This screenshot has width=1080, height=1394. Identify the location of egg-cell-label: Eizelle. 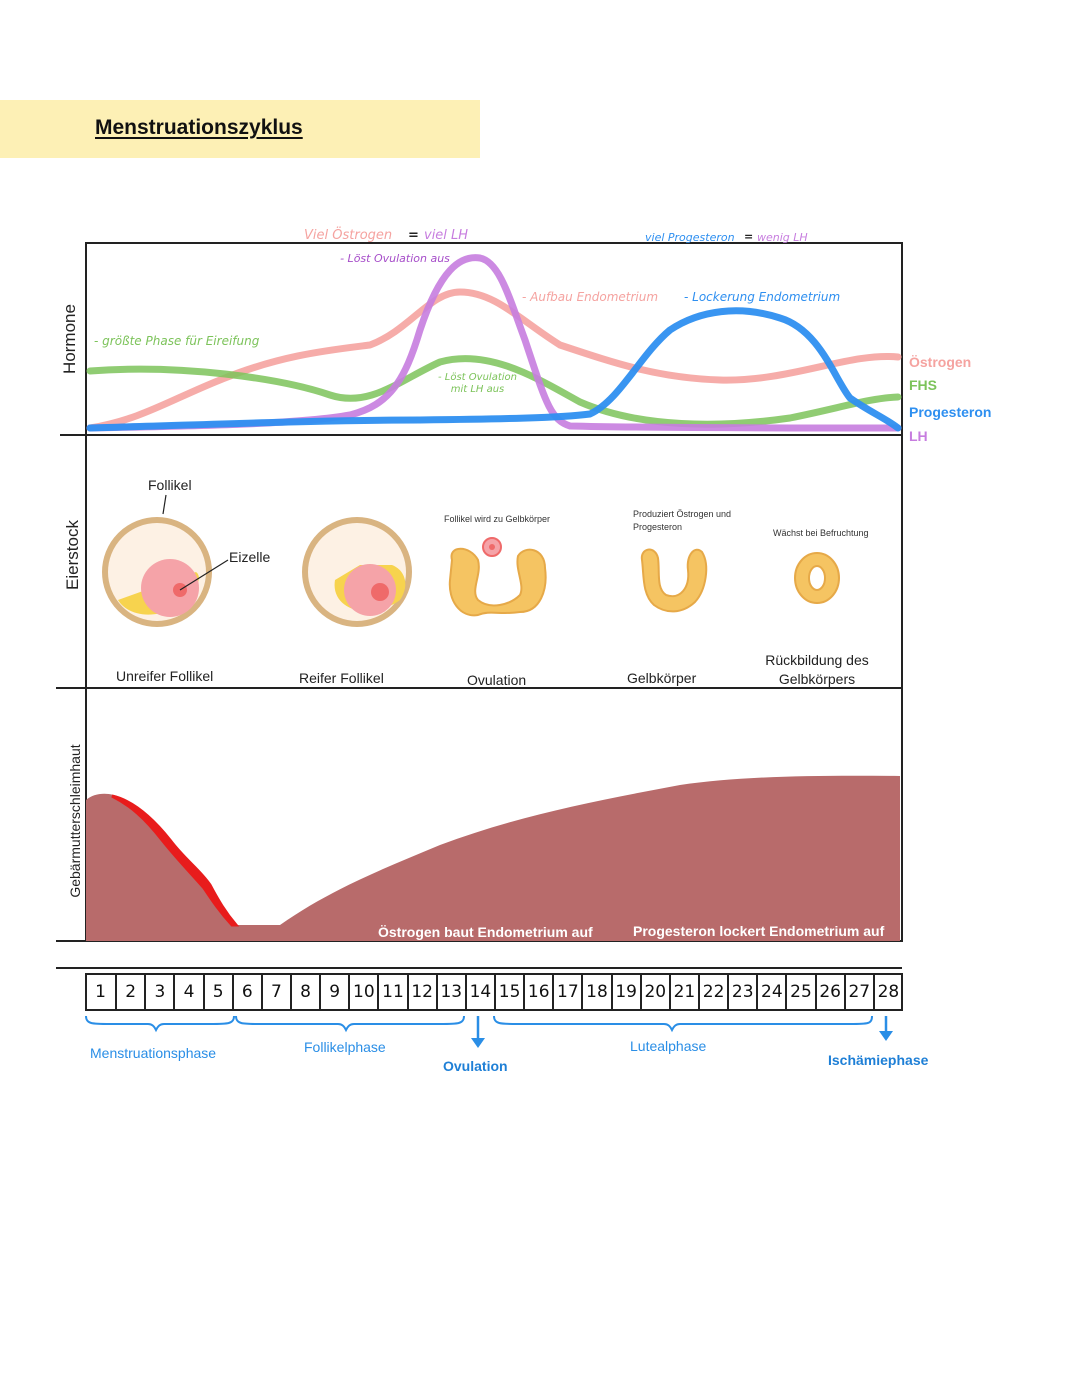
(250, 557).